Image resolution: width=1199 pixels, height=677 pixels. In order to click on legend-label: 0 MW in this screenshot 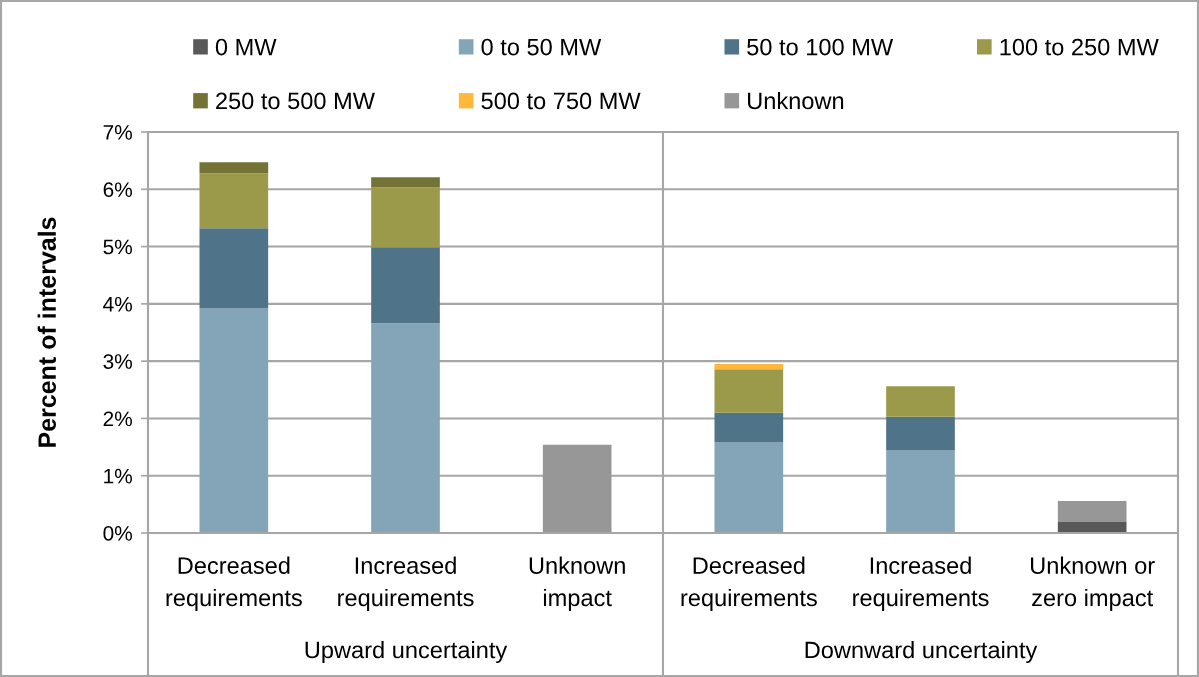, I will do `click(246, 47)`.